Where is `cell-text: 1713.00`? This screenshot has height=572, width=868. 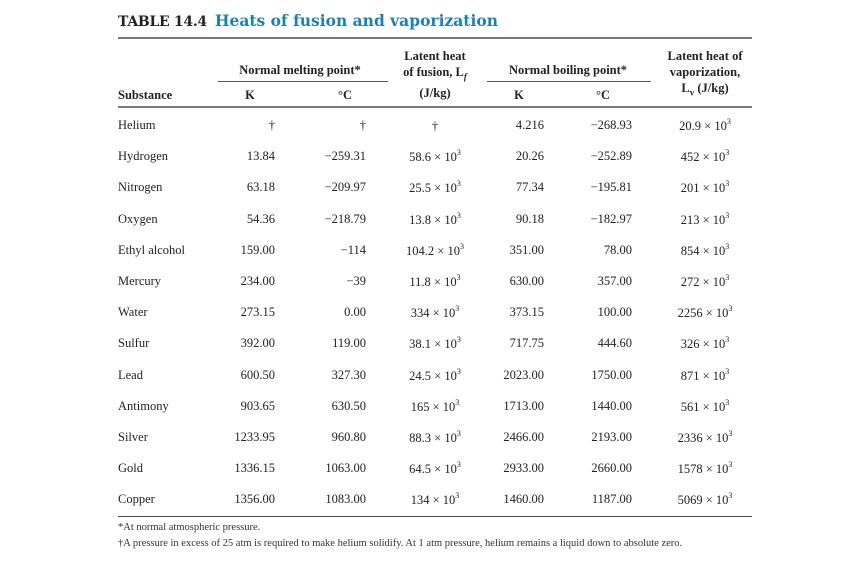 cell-text: 1713.00 is located at coordinates (523, 405).